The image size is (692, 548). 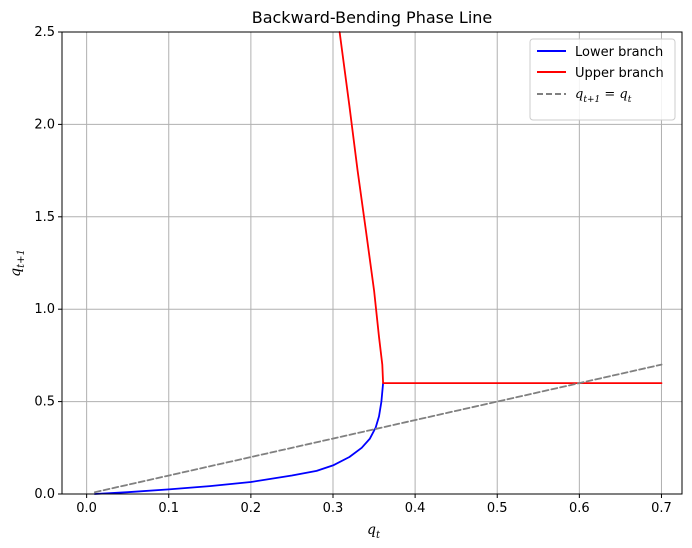 I want to click on legend: Lower branch Upper branch qt+1 = qt, so click(x=602, y=79).